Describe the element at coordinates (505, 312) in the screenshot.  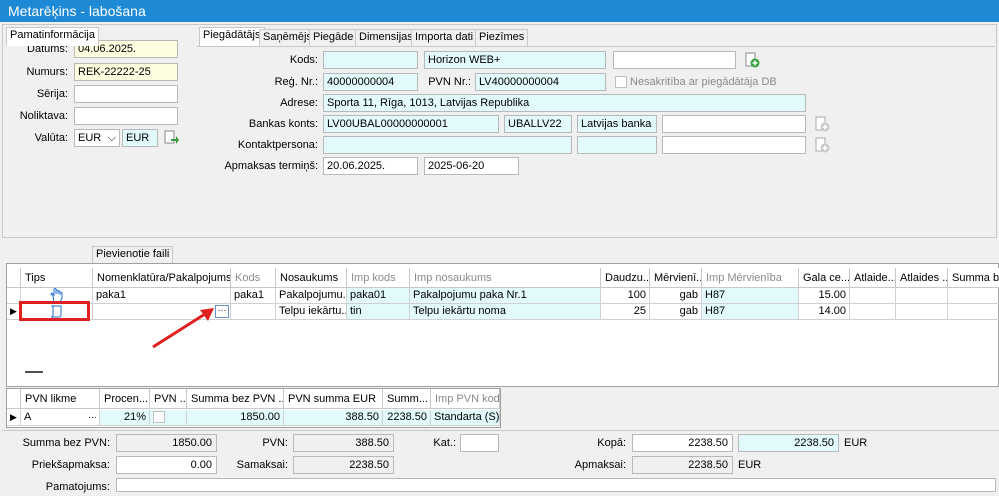
I see `imp-nosaukums-cell: Telpu iekārtu noma` at that location.